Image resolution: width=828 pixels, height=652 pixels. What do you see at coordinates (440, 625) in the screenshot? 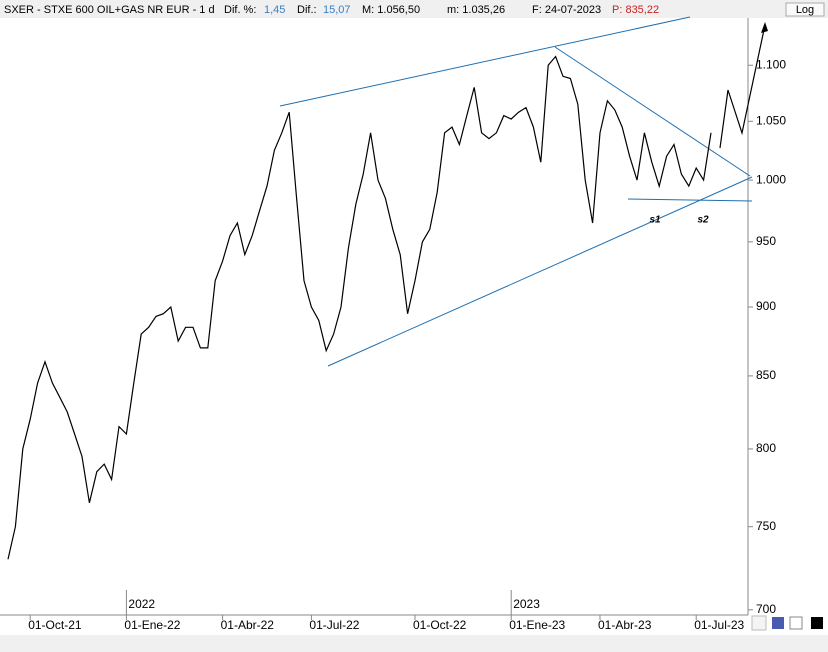
I see `x-tick-label: 01-Oct-22` at bounding box center [440, 625].